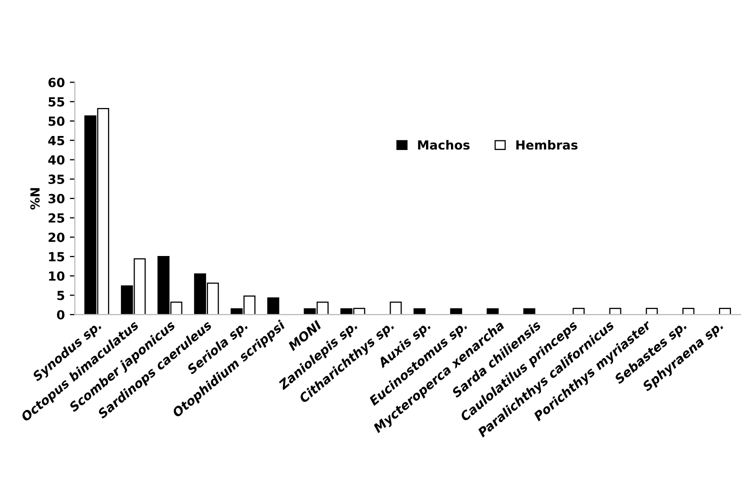  Describe the element at coordinates (56, 102) in the screenshot. I see `y-tick-label: 55` at that location.